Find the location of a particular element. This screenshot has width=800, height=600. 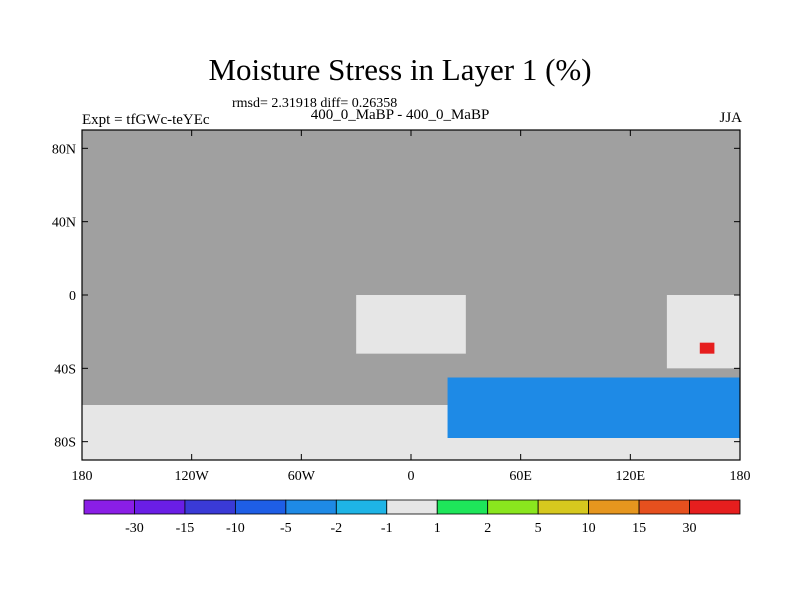

x-tick-label: 60W is located at coordinates (302, 476).